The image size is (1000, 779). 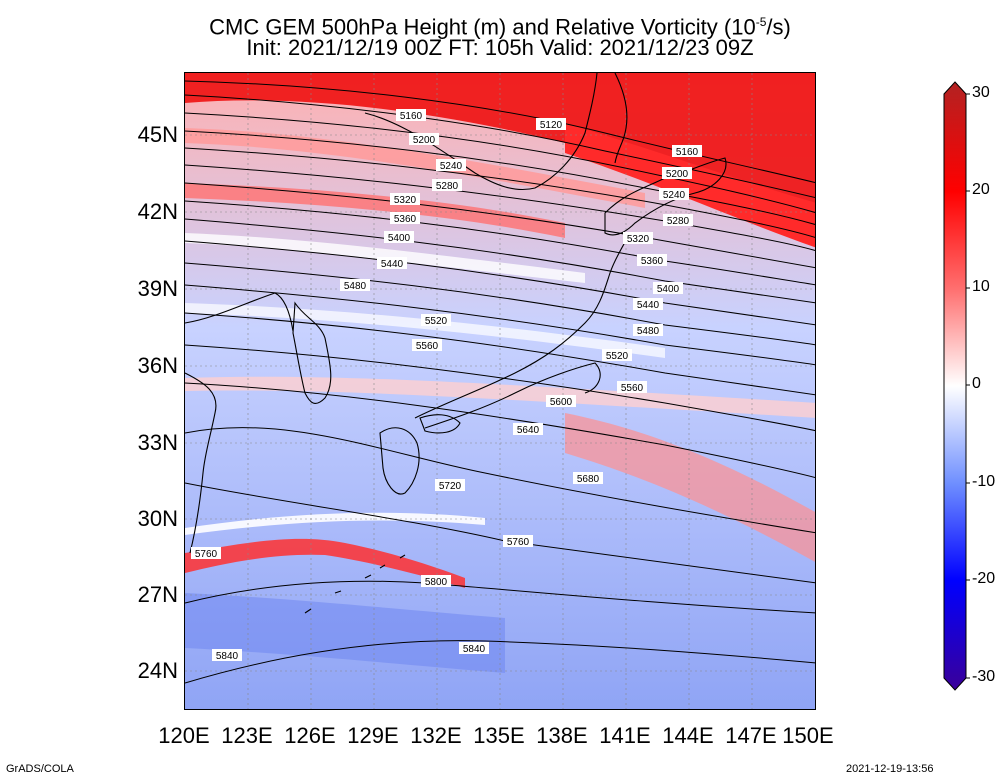 I want to click on vorticity-band-ne, so click(x=690, y=185).